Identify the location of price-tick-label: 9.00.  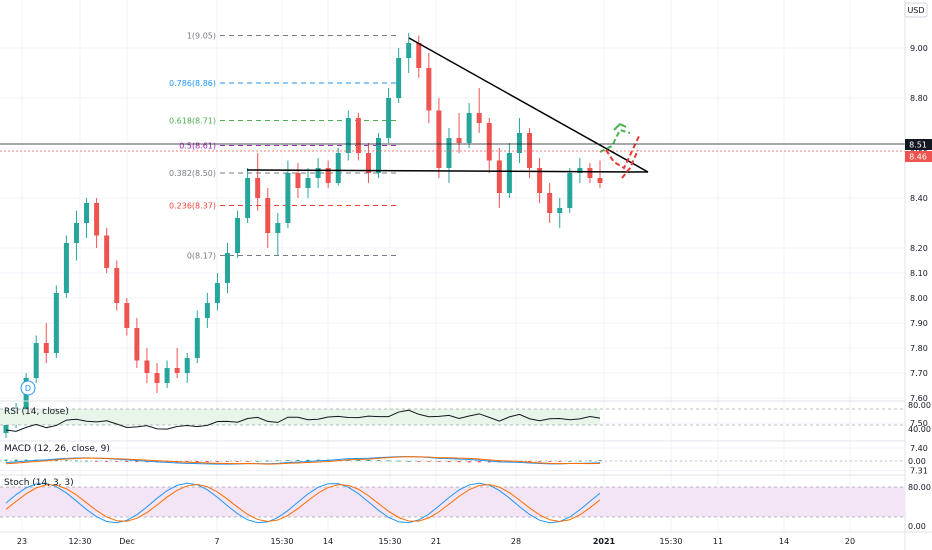
(919, 48).